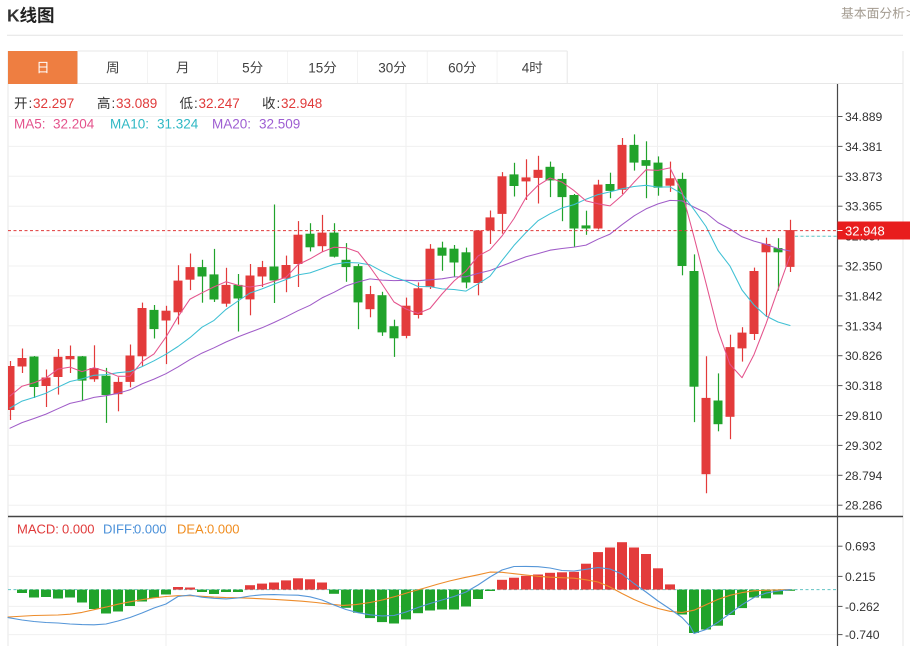  What do you see at coordinates (863, 267) in the screenshot?
I see `svg-text: 32.350` at bounding box center [863, 267].